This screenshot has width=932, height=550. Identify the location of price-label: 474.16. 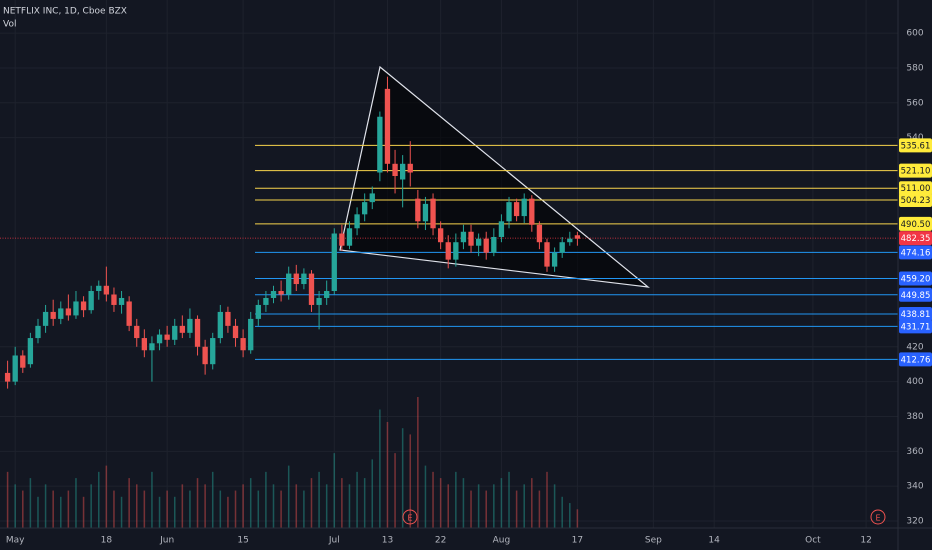
(916, 253).